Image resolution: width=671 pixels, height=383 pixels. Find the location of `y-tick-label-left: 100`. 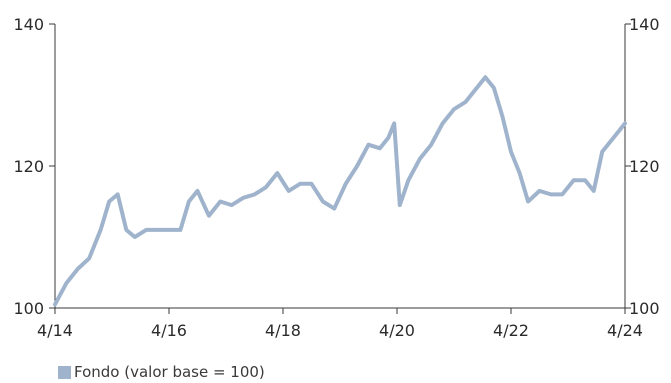

y-tick-label-left: 100 is located at coordinates (28, 308).